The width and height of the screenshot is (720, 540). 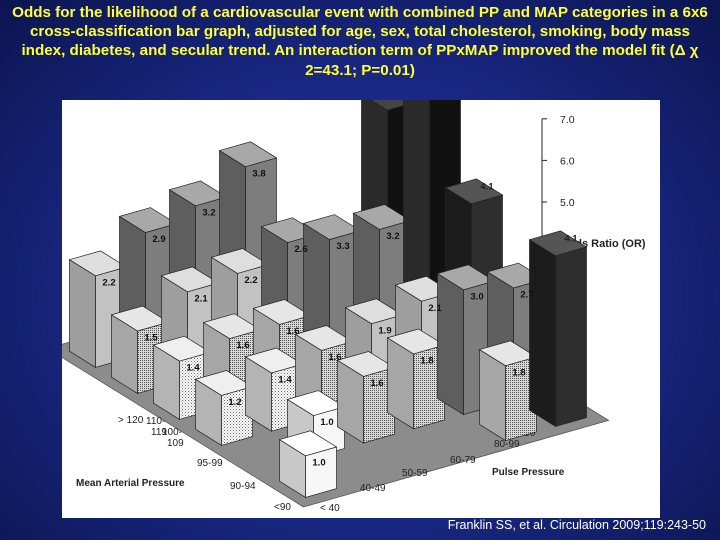 I want to click on bar-value-label: 1.2, so click(x=234, y=402).